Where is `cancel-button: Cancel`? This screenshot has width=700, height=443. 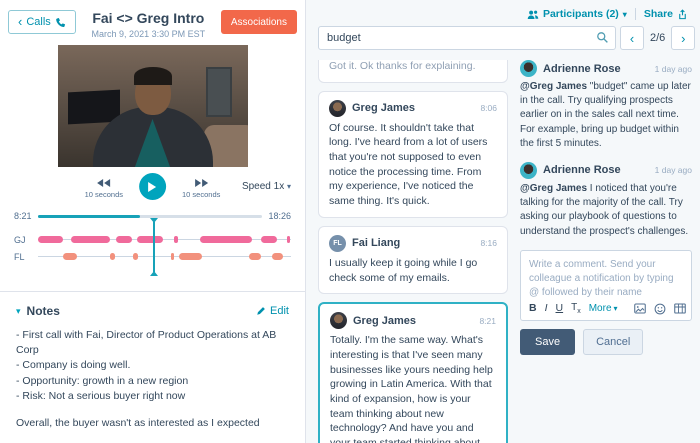
cancel-button: Cancel is located at coordinates (613, 341).